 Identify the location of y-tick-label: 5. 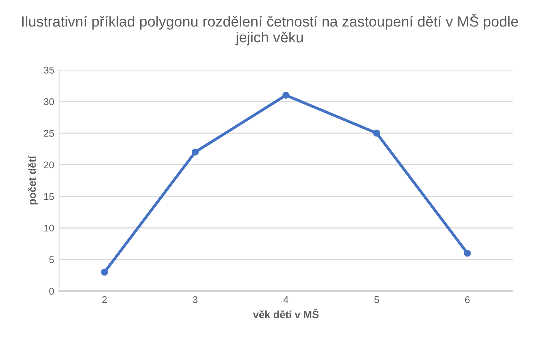
(52, 260).